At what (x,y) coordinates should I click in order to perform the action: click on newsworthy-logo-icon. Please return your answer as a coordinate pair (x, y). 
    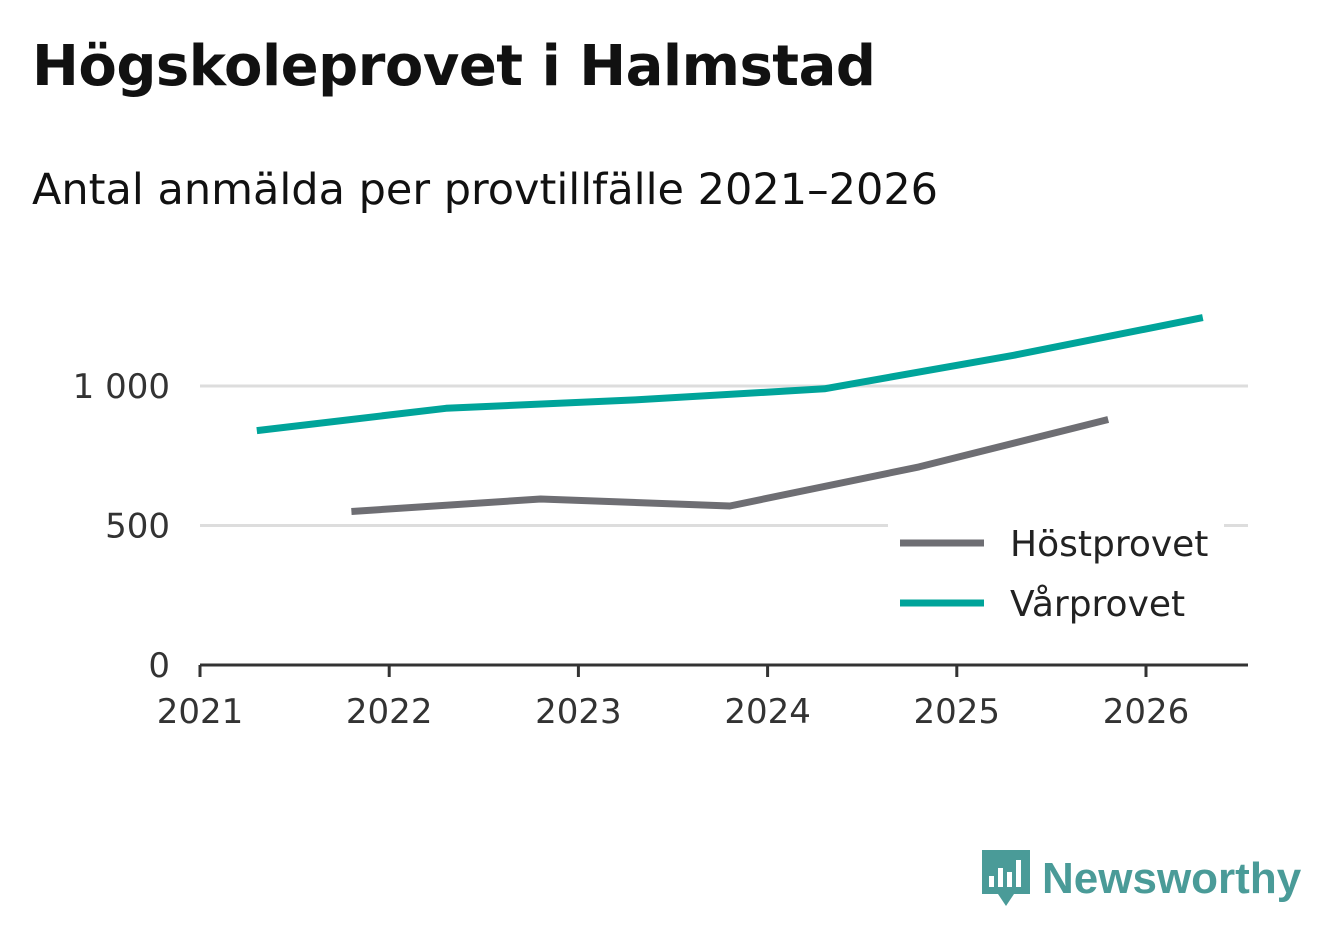
    Looking at the image, I should click on (1006, 878).